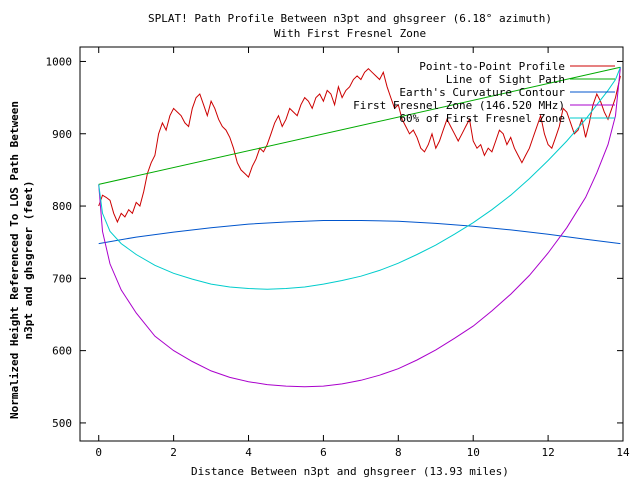 The height and width of the screenshot is (480, 640). Describe the element at coordinates (98, 452) in the screenshot. I see `x-tick-label: 0` at that location.